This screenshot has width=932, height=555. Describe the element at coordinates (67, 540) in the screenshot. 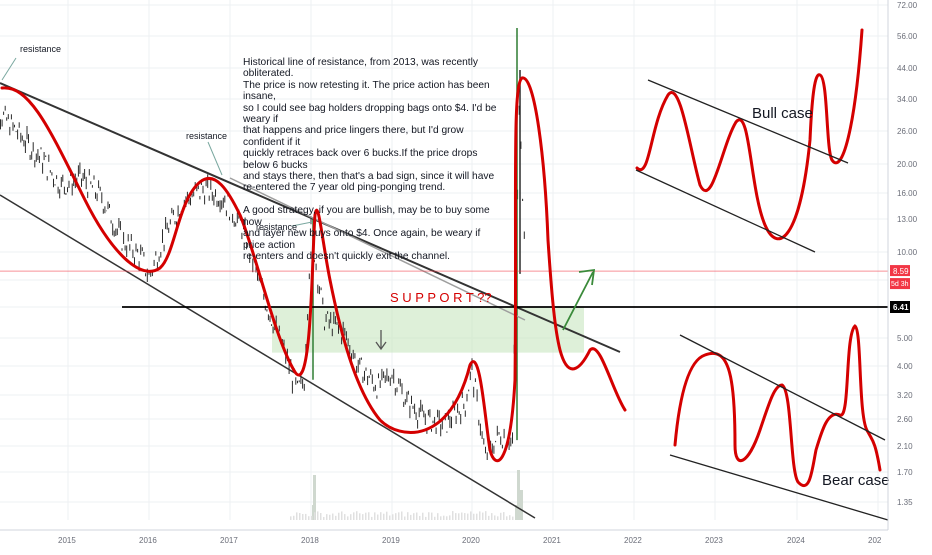

I see `x-tick-label: 2015` at that location.